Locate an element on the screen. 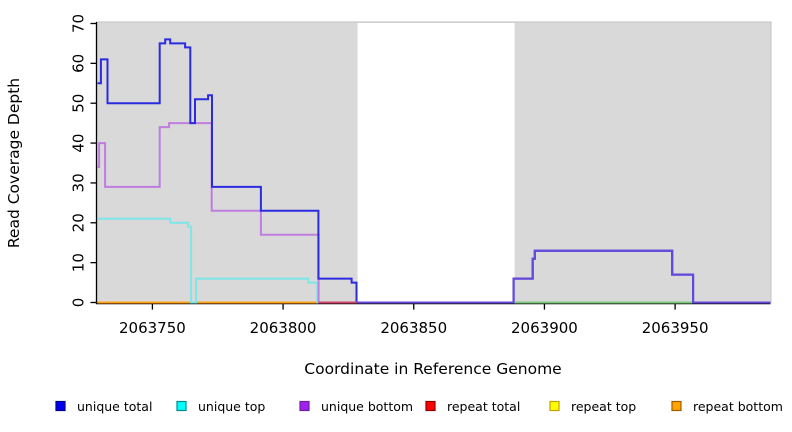 The width and height of the screenshot is (792, 432). legend-swatch-unique-bottom is located at coordinates (304, 406).